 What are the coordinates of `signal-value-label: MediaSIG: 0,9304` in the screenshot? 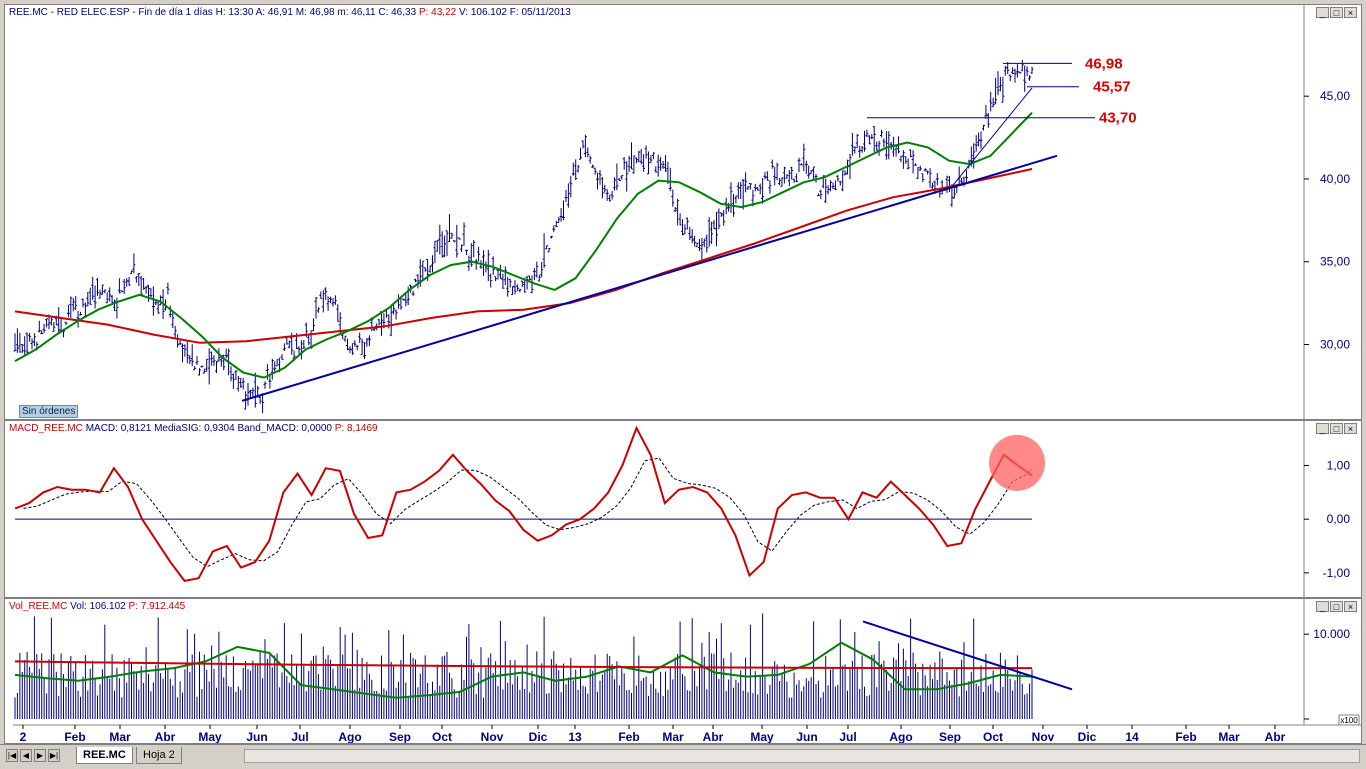 It's located at (194, 428).